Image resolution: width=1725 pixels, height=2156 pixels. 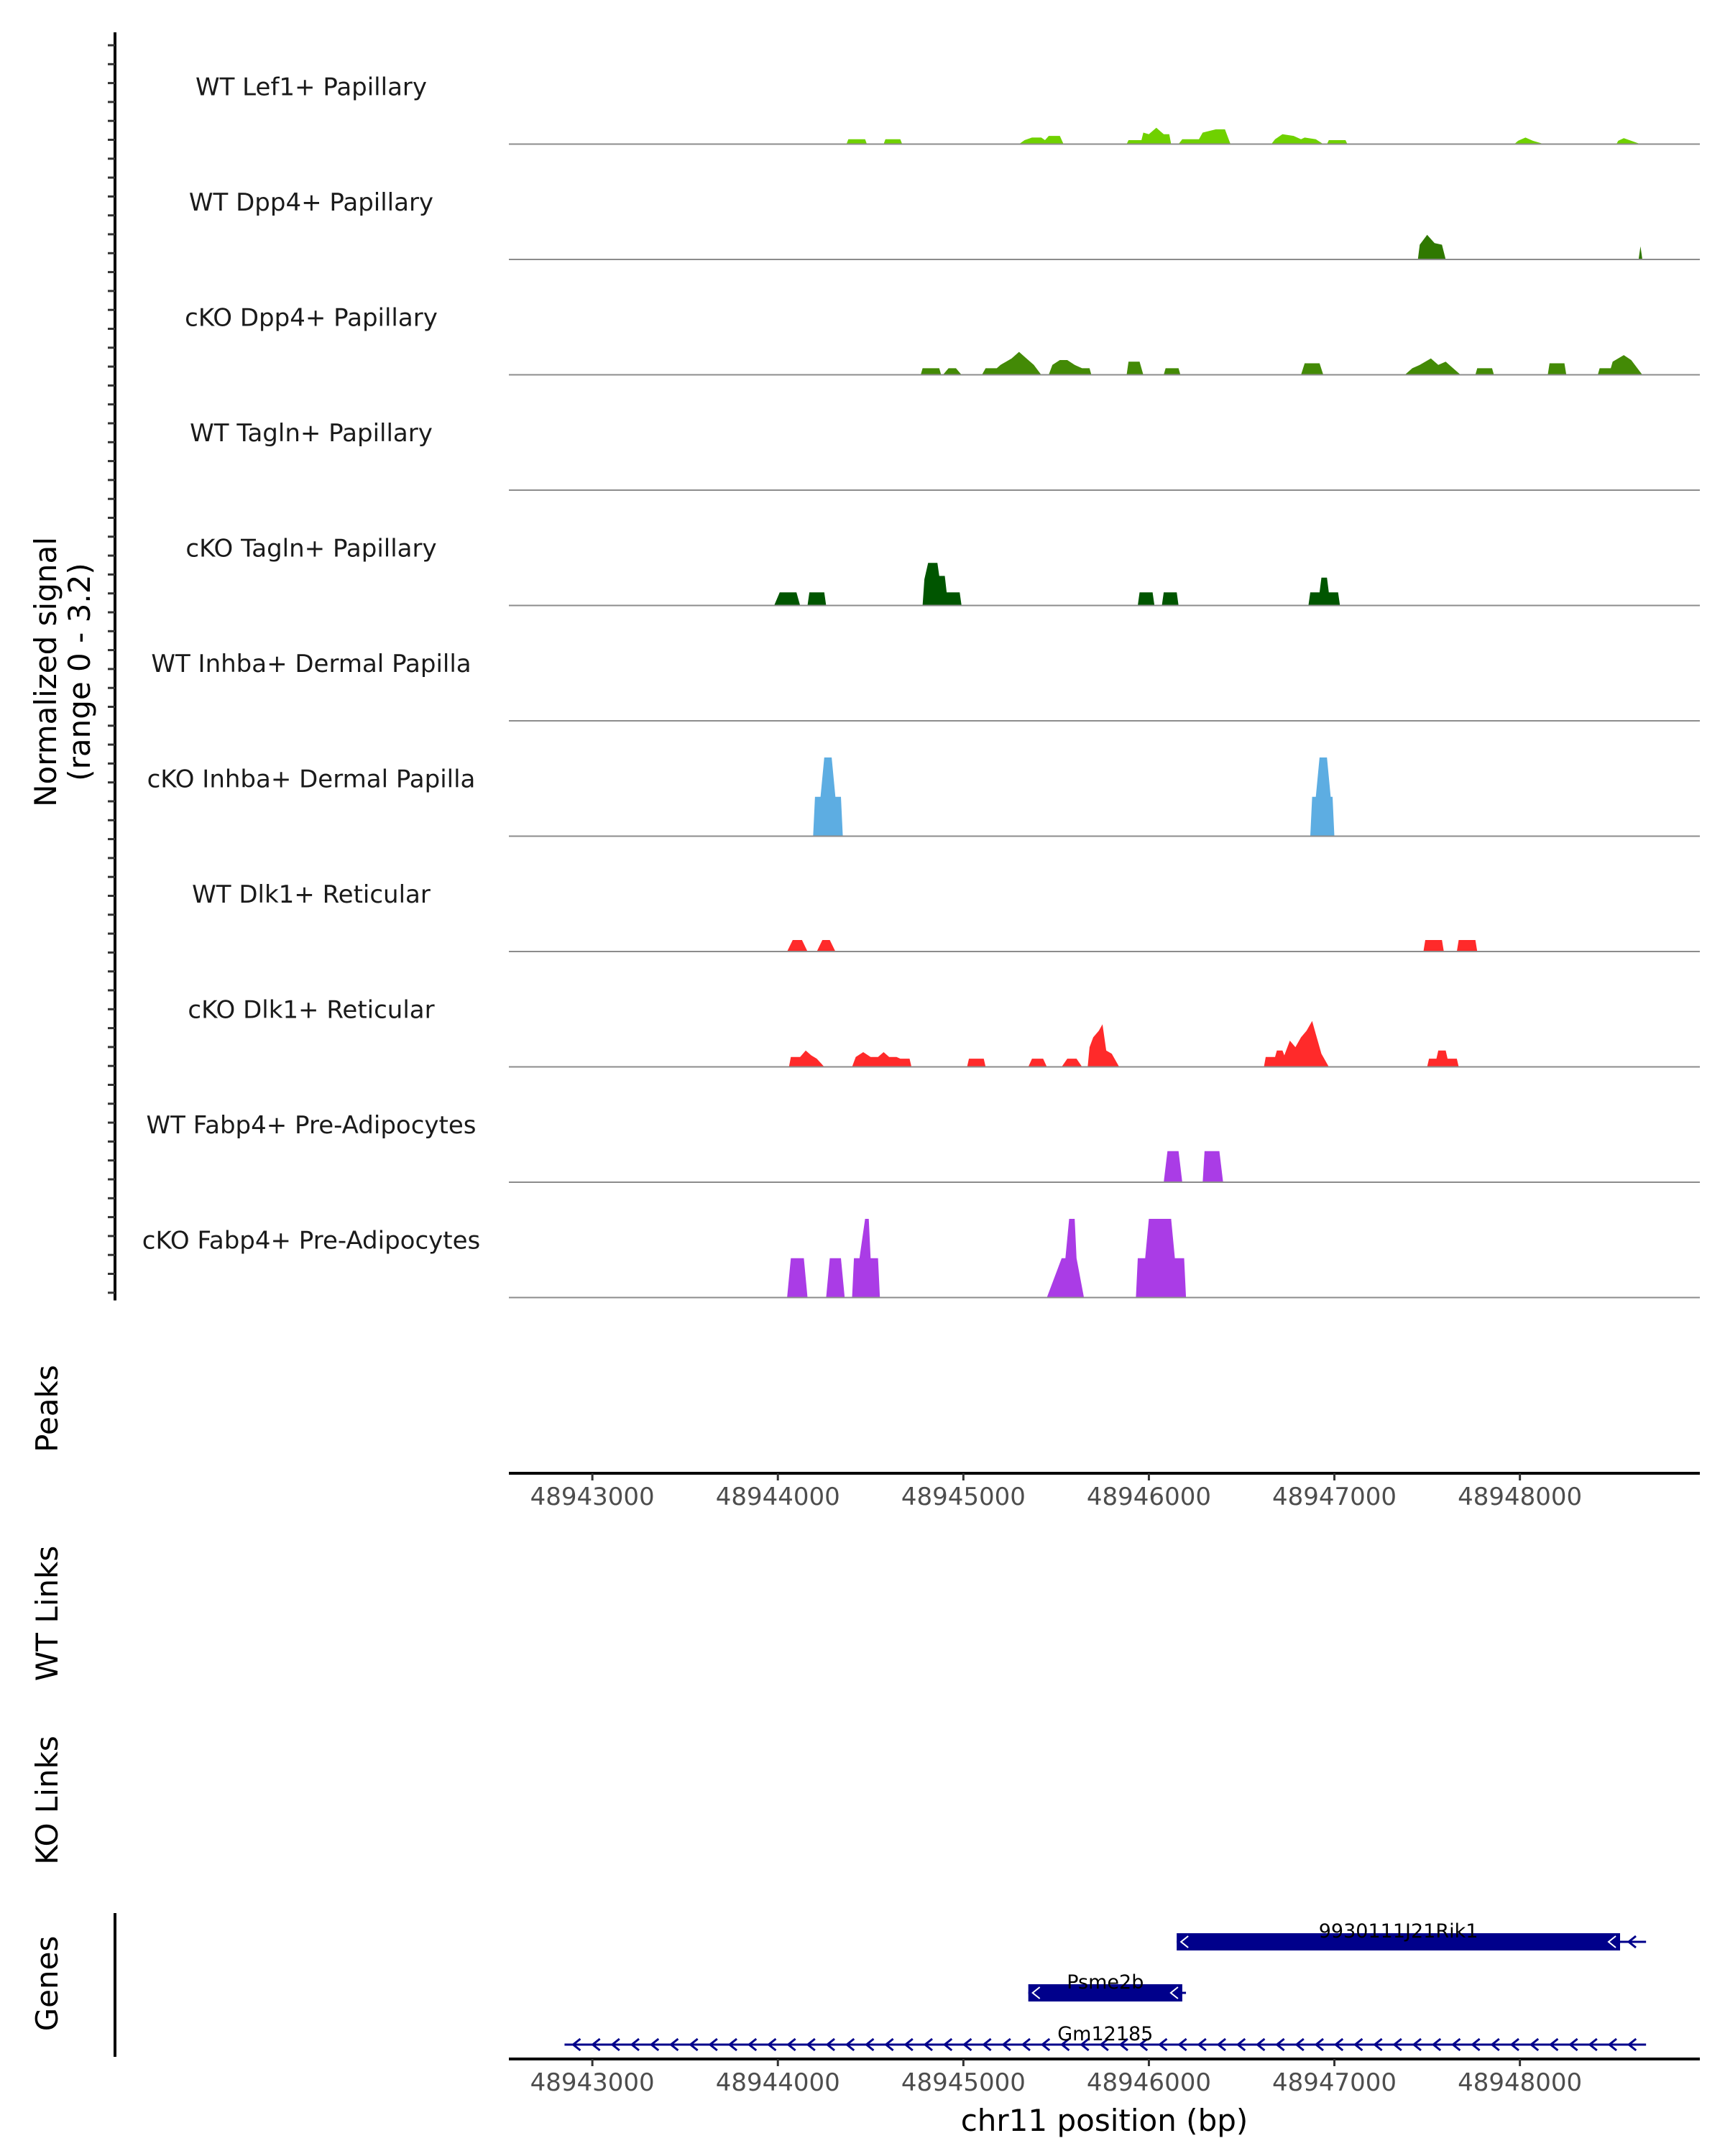 What do you see at coordinates (948, 109) in the screenshot?
I see `track-1: WT Lef1+ Papillary` at bounding box center [948, 109].